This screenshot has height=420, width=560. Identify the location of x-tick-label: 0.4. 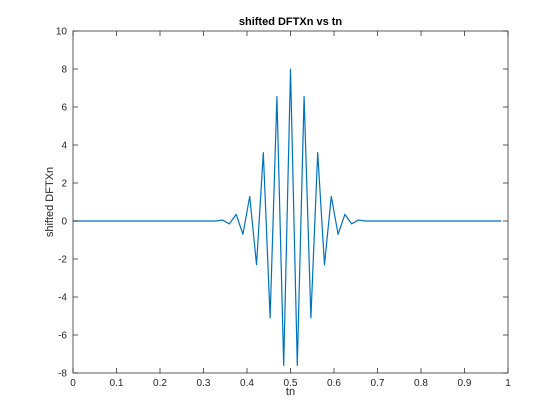
(247, 383).